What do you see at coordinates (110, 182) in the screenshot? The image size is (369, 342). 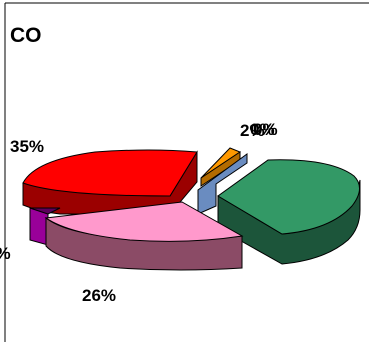 I see `slice-red` at bounding box center [110, 182].